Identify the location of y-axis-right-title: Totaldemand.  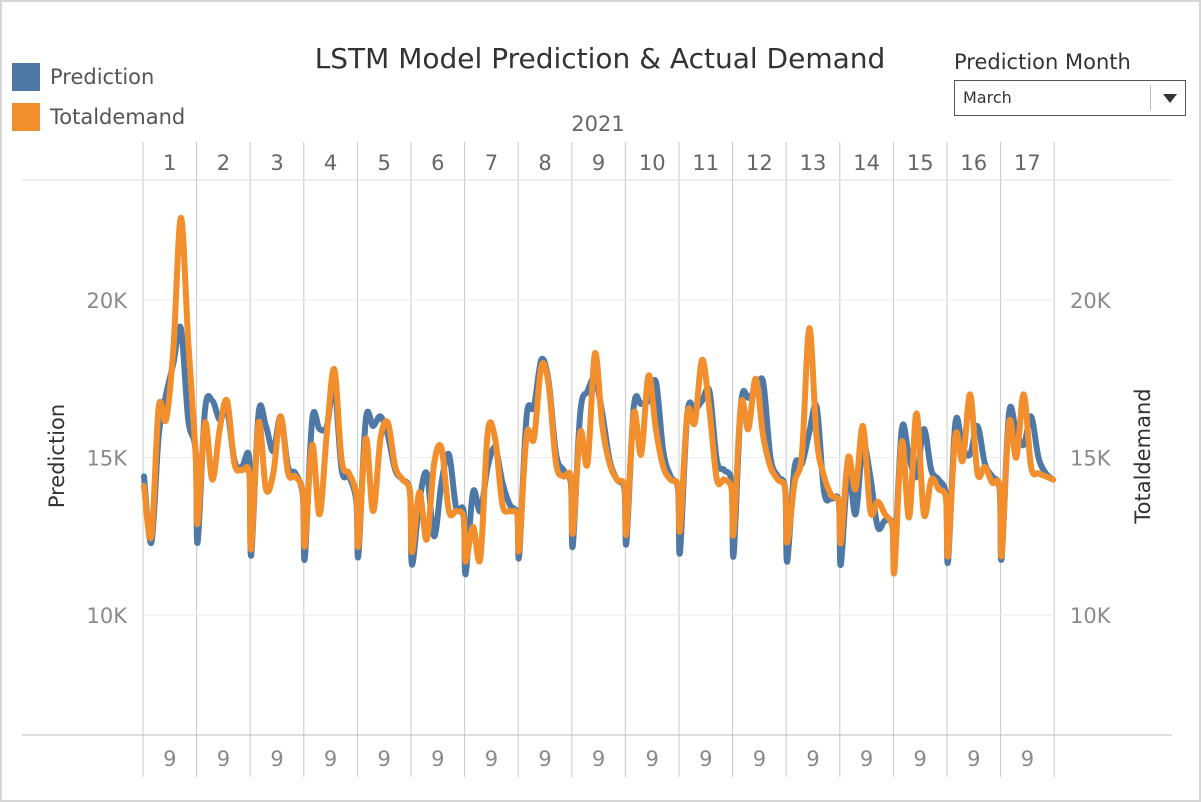
(1143, 456).